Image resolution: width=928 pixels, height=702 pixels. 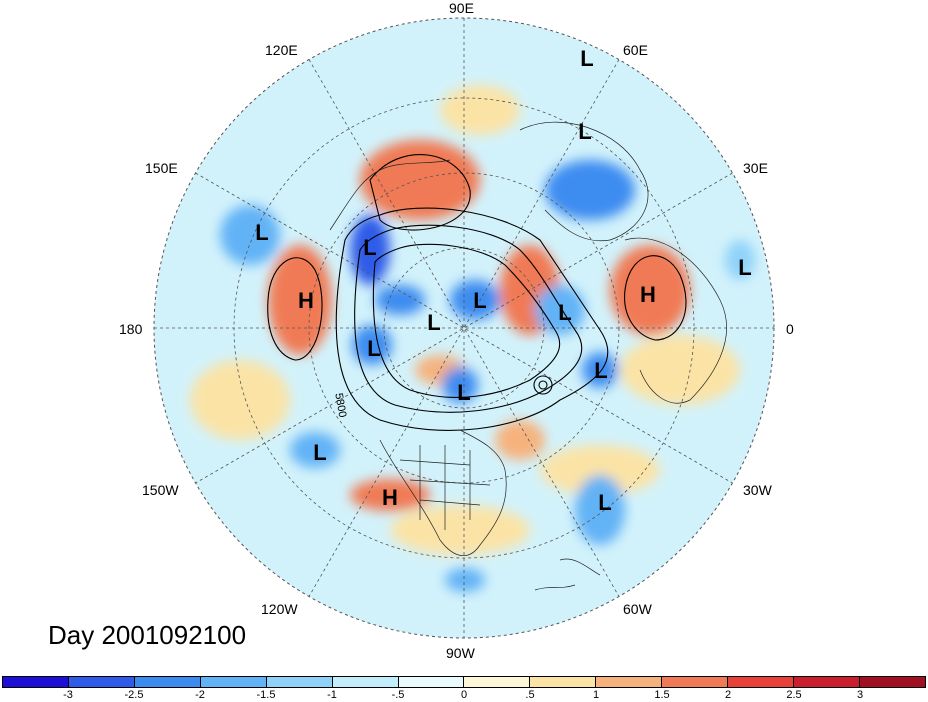 What do you see at coordinates (68, 695) in the screenshot?
I see `colorbar-tick-label: -3` at bounding box center [68, 695].